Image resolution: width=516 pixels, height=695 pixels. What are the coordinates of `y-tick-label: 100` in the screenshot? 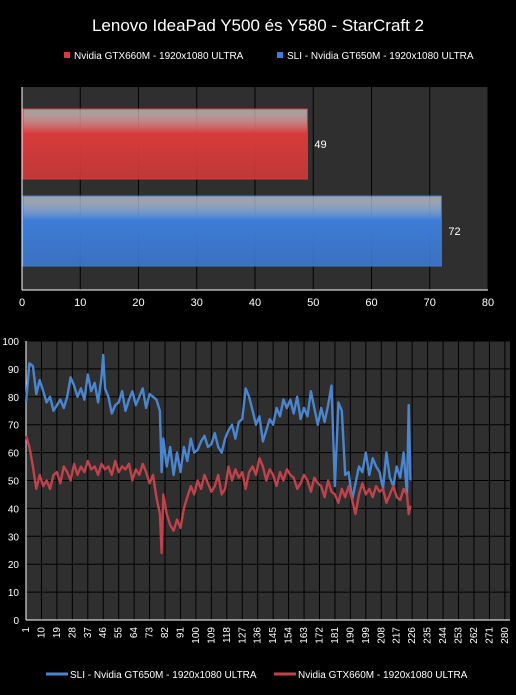 It's located at (10, 342).